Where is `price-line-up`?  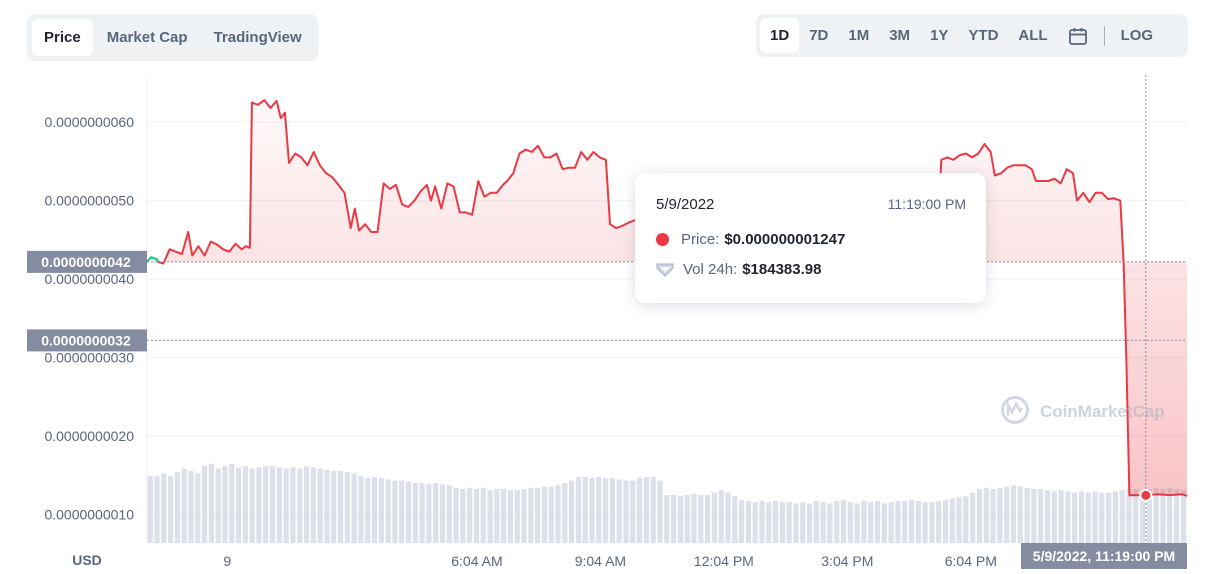 price-line-up is located at coordinates (152, 259).